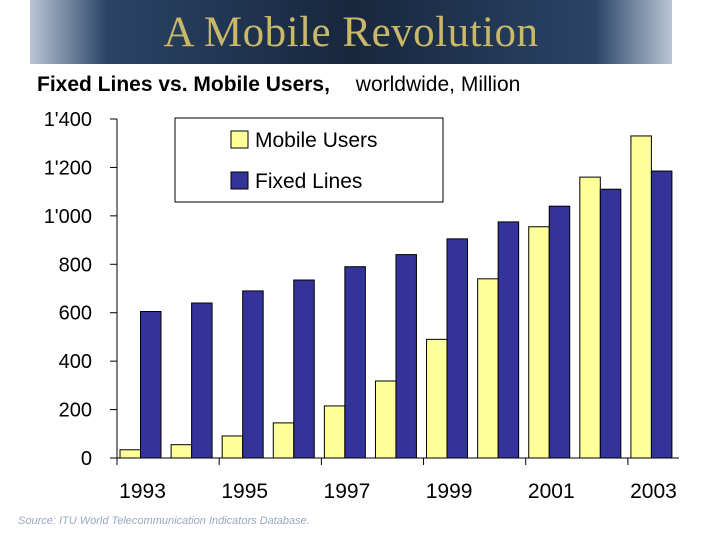  What do you see at coordinates (449, 491) in the screenshot?
I see `x-tick-label: 1999` at bounding box center [449, 491].